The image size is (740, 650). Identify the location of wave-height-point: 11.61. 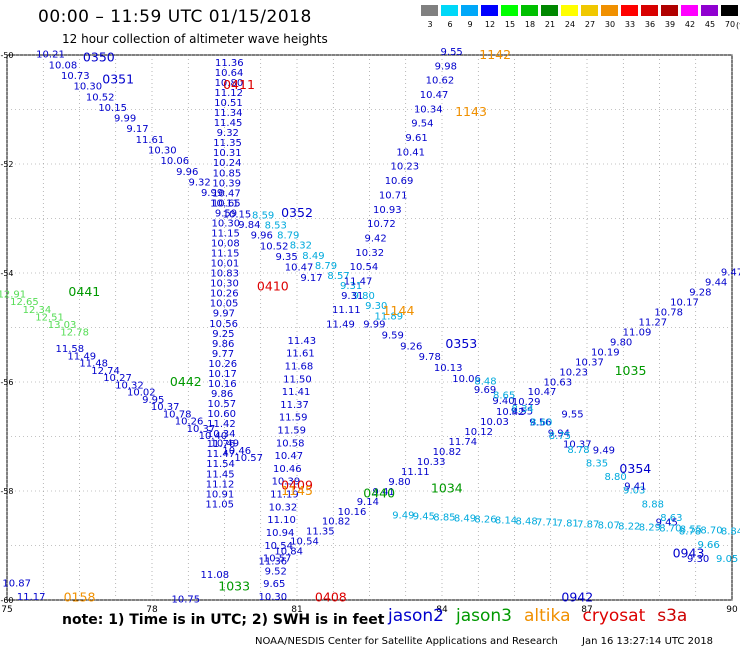
(300, 354).